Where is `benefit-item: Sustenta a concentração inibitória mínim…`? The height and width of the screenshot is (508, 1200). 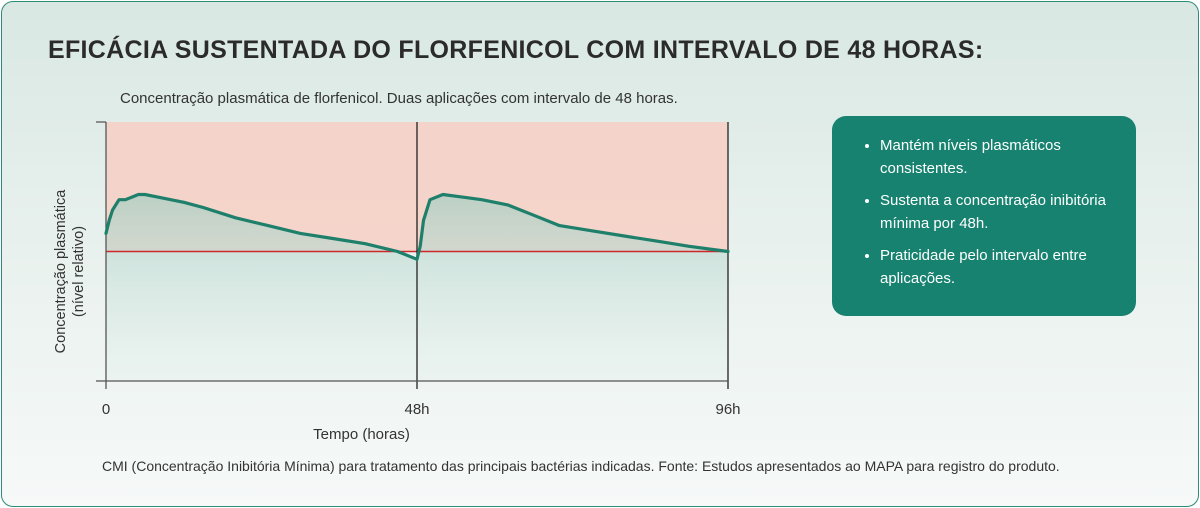 benefit-item: Sustenta a concentração inibitória mínim… is located at coordinates (998, 212).